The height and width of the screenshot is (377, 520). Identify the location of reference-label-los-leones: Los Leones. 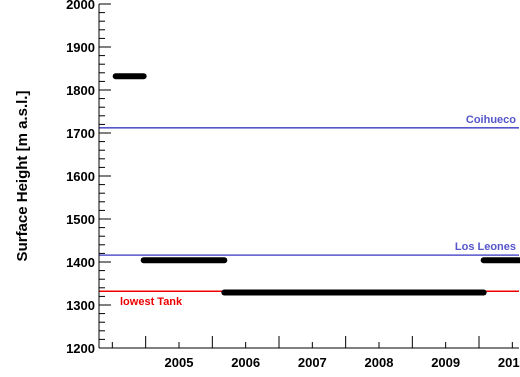
(485, 247).